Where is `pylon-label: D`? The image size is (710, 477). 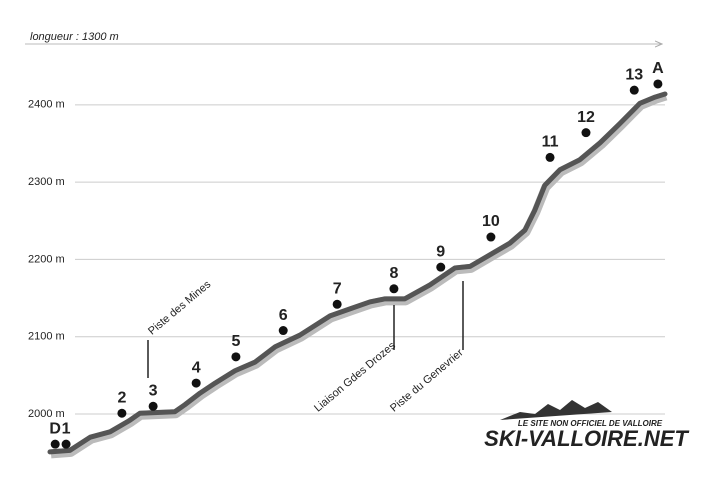
pylon-label: D is located at coordinates (55, 428).